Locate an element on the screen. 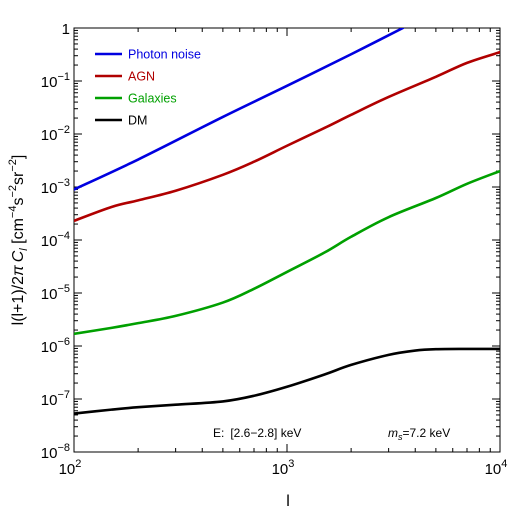  y-tick-label: 10⁻⁵ is located at coordinates (55, 293).